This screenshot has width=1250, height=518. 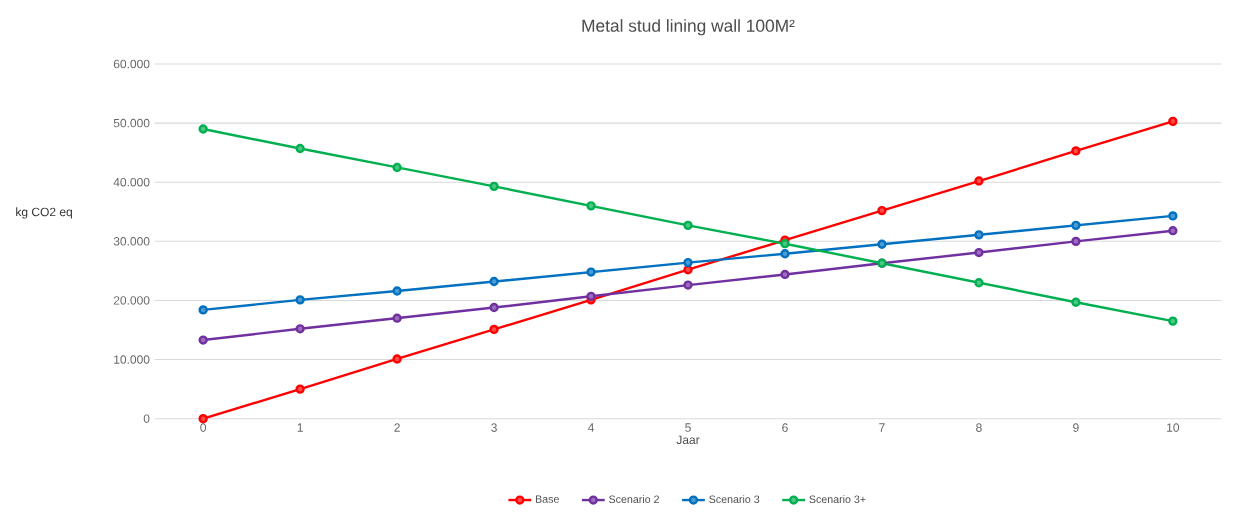 I want to click on x-tick-label: 10, so click(x=1173, y=427).